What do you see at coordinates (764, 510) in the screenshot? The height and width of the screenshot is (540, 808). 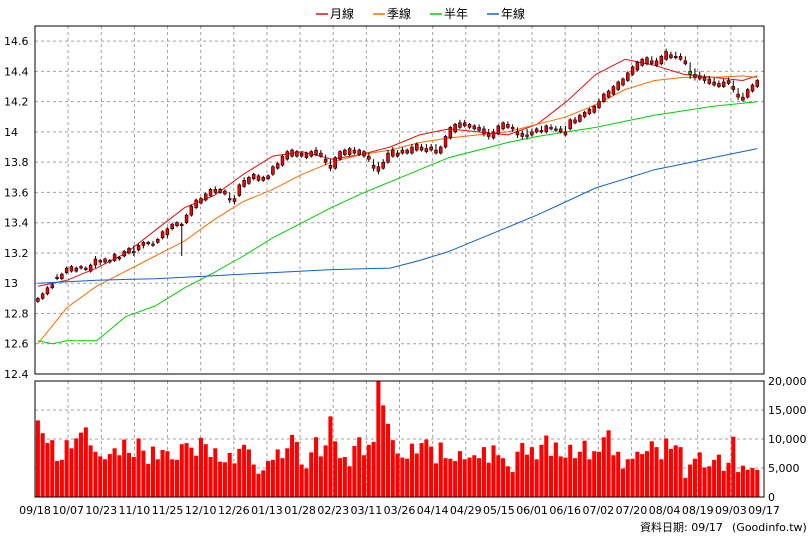 I see `date-tick-label: 09/17` at bounding box center [764, 510].